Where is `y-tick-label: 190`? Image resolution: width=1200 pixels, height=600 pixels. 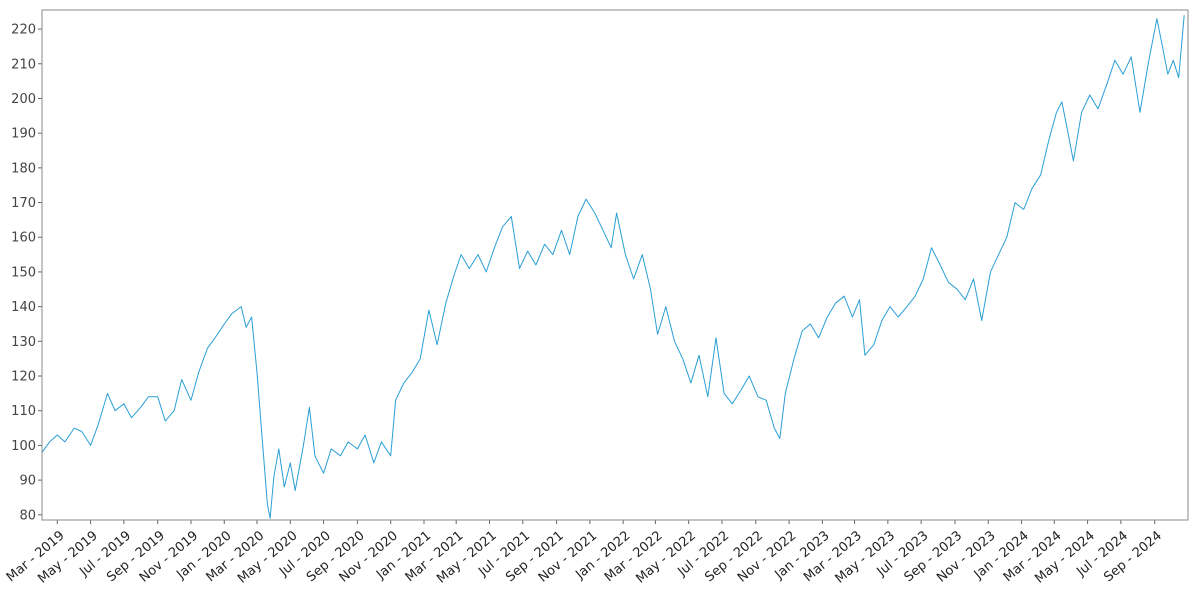 y-tick-label: 190 is located at coordinates (23, 134).